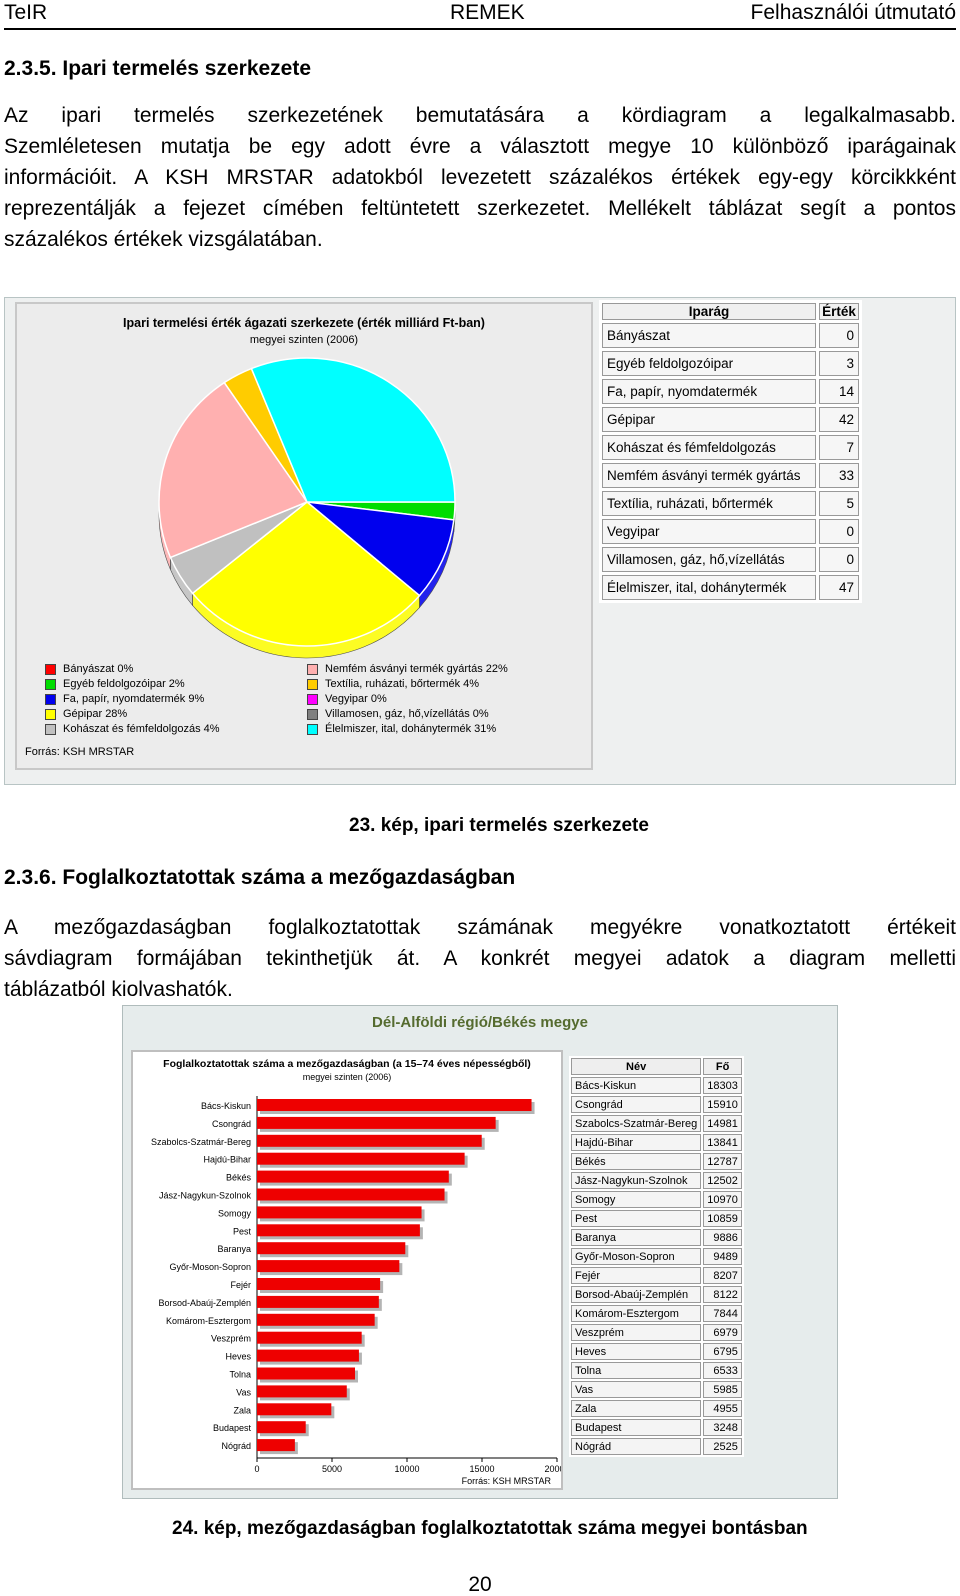 This screenshot has width=960, height=1596. Describe the element at coordinates (709, 419) in the screenshot. I see `table-cell-name: Gépipar` at that location.